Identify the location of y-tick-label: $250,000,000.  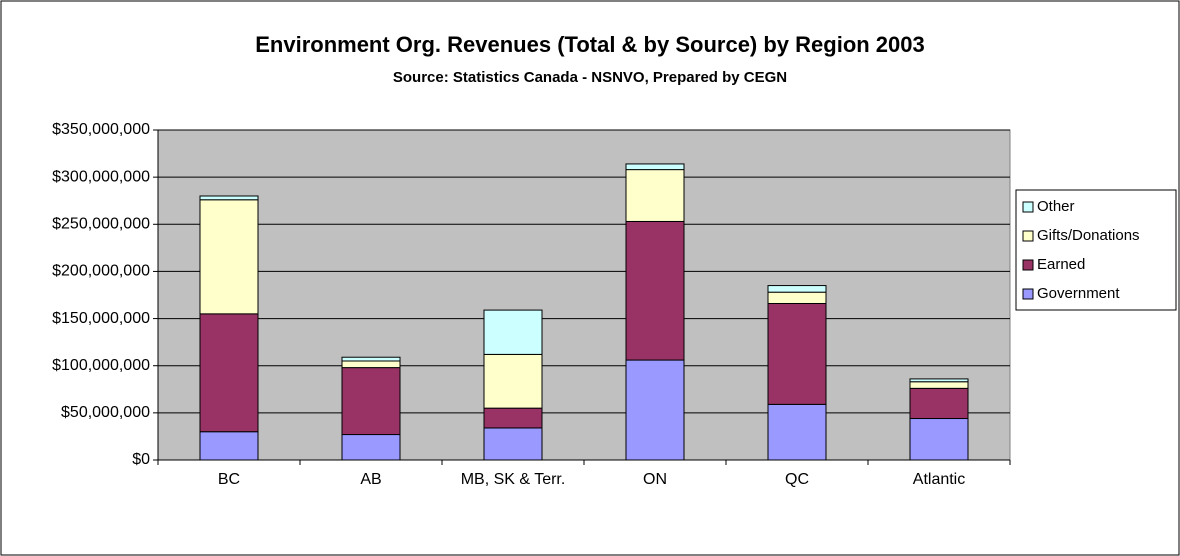
(101, 224).